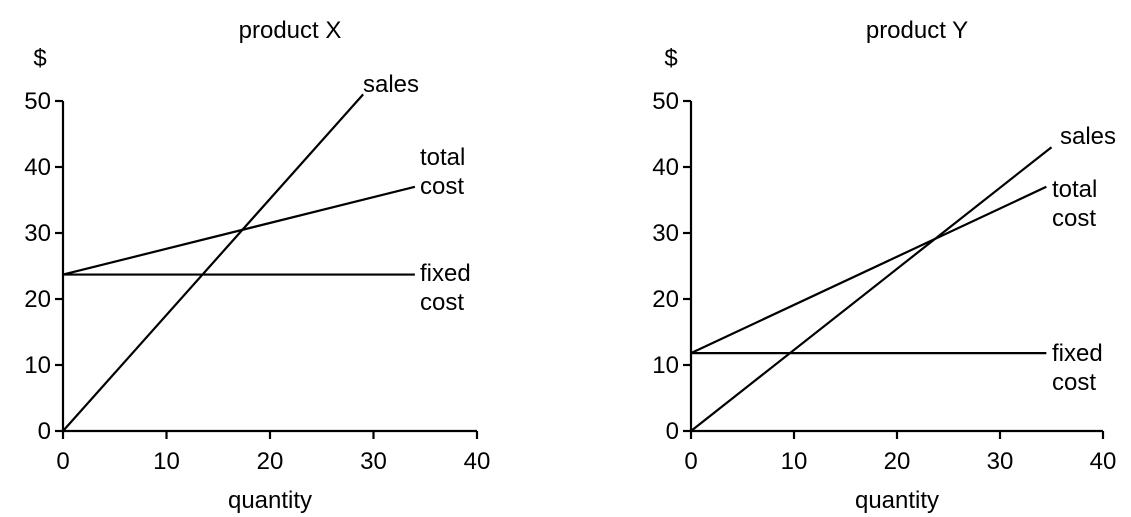  I want to click on chart-title: product X, so click(290, 30).